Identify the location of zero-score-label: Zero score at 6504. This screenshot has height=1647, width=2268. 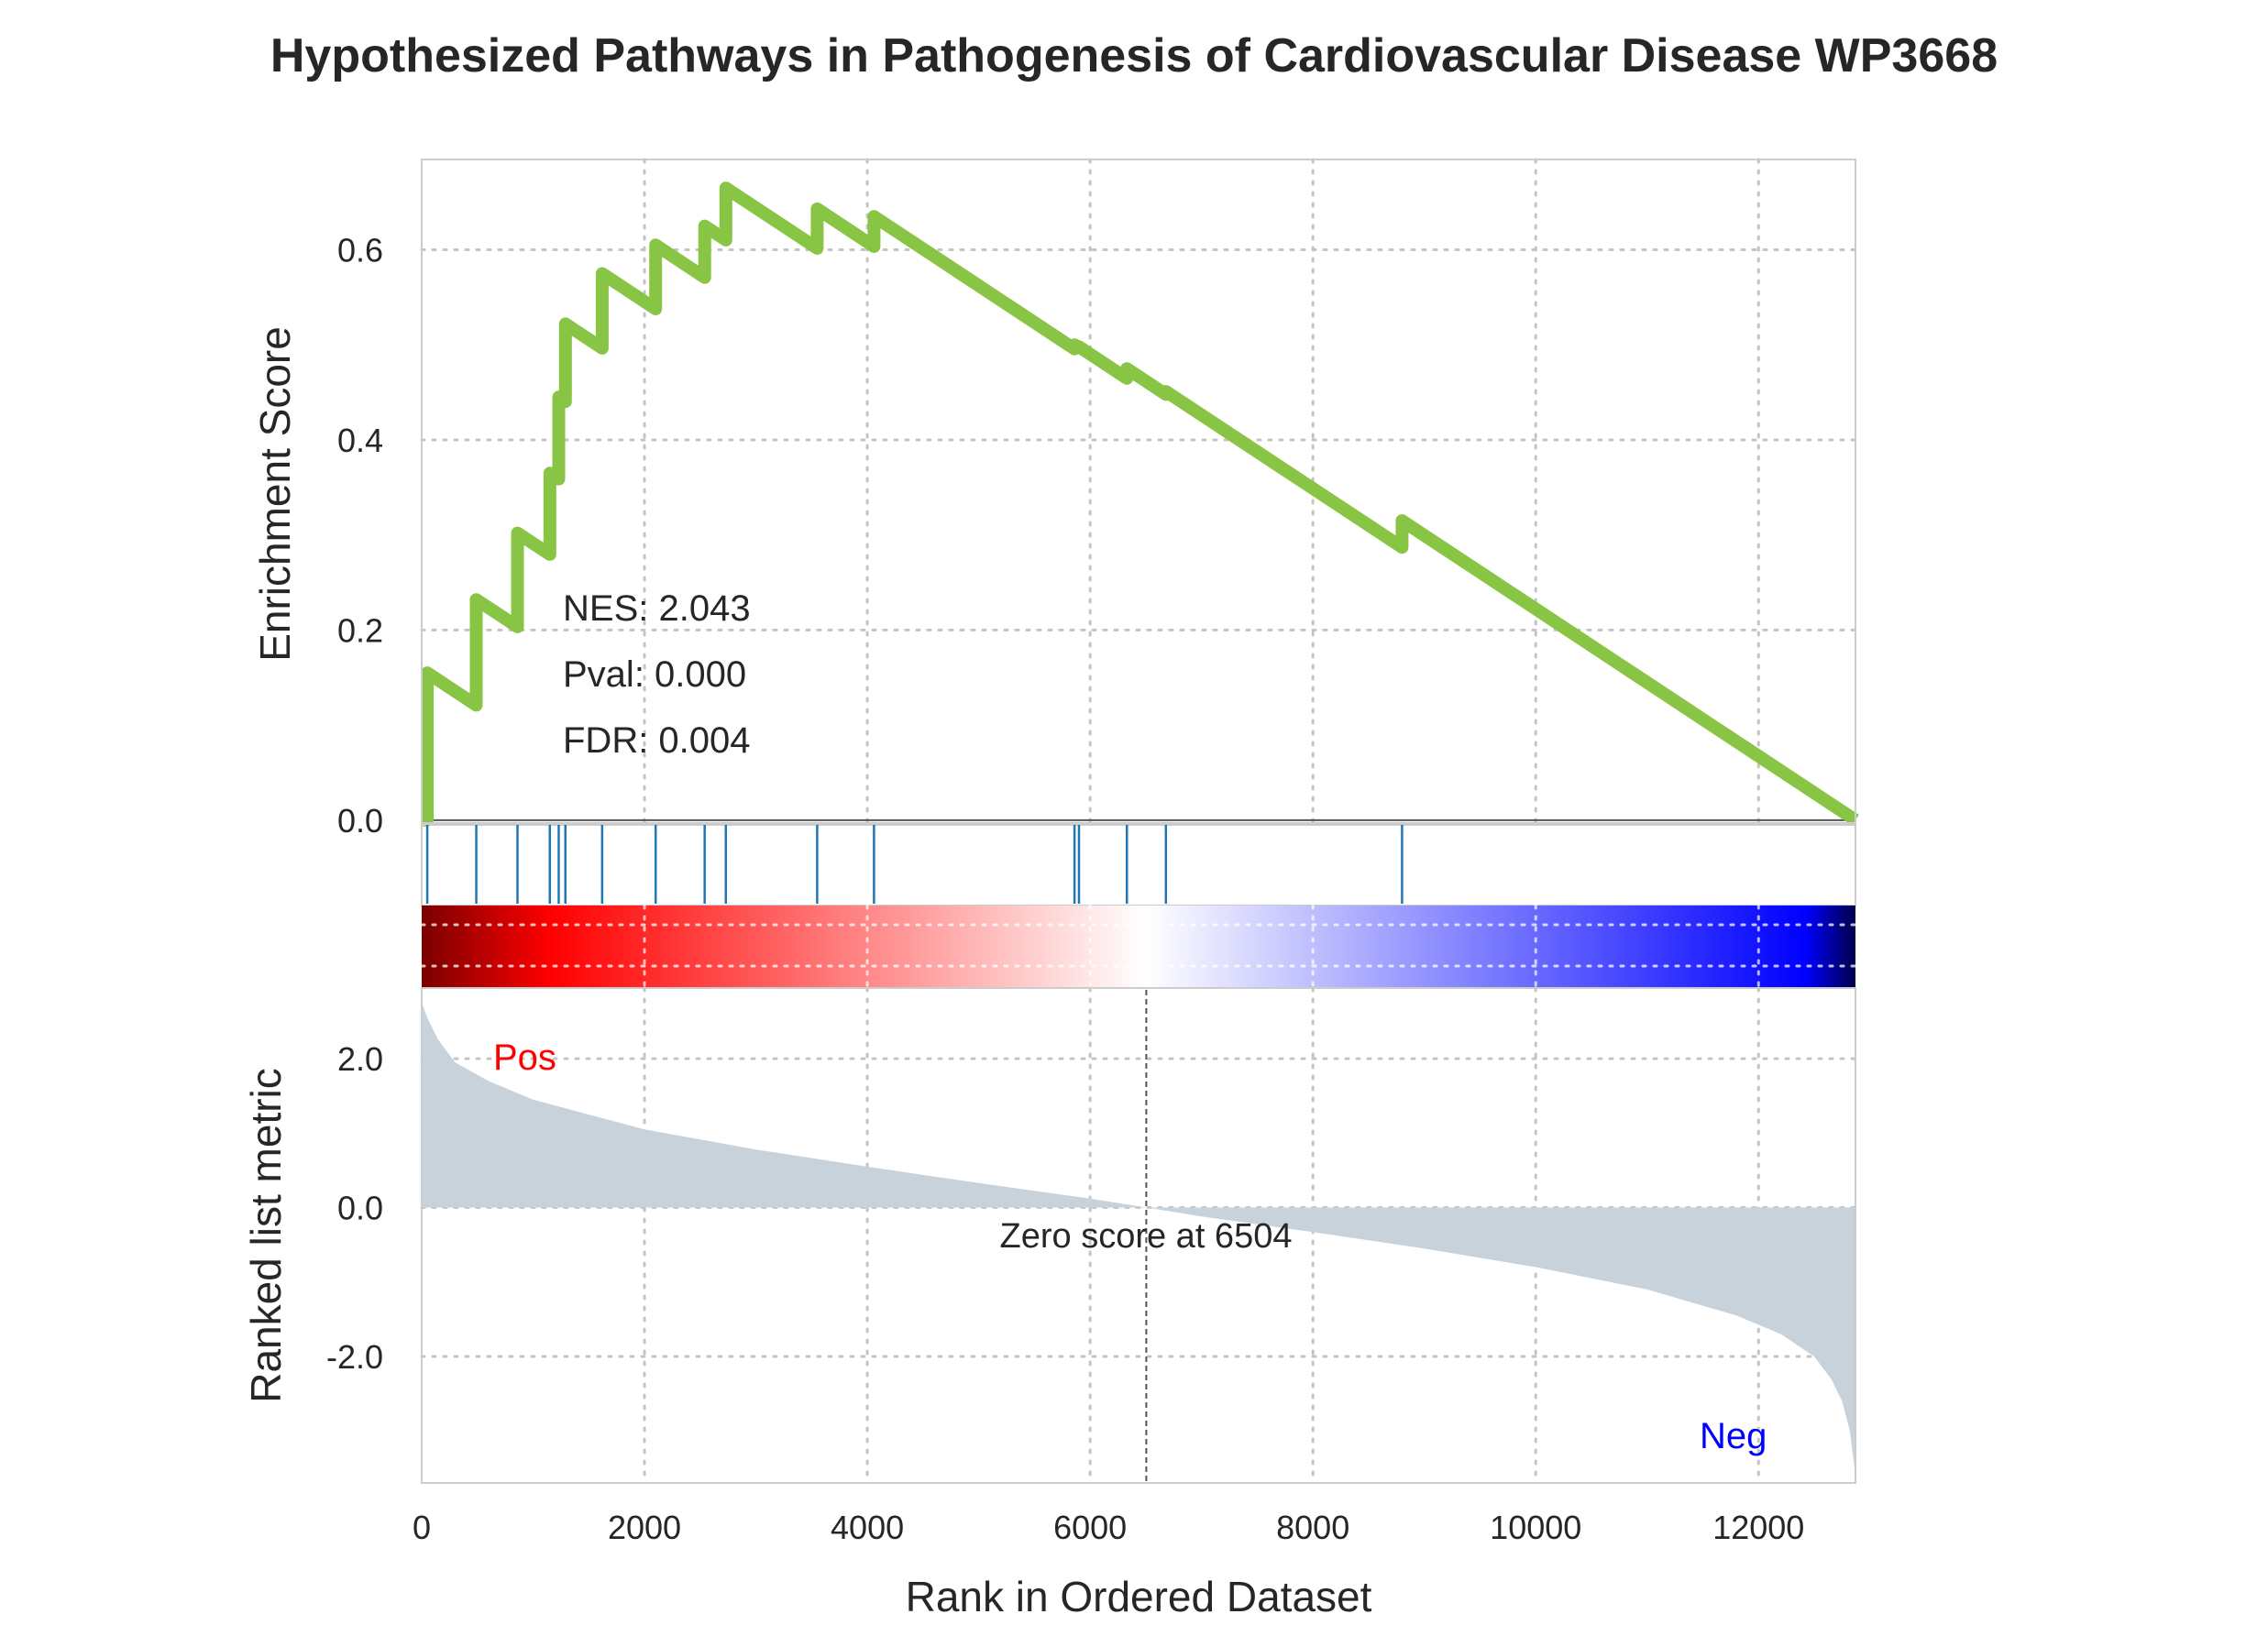
(1146, 1236).